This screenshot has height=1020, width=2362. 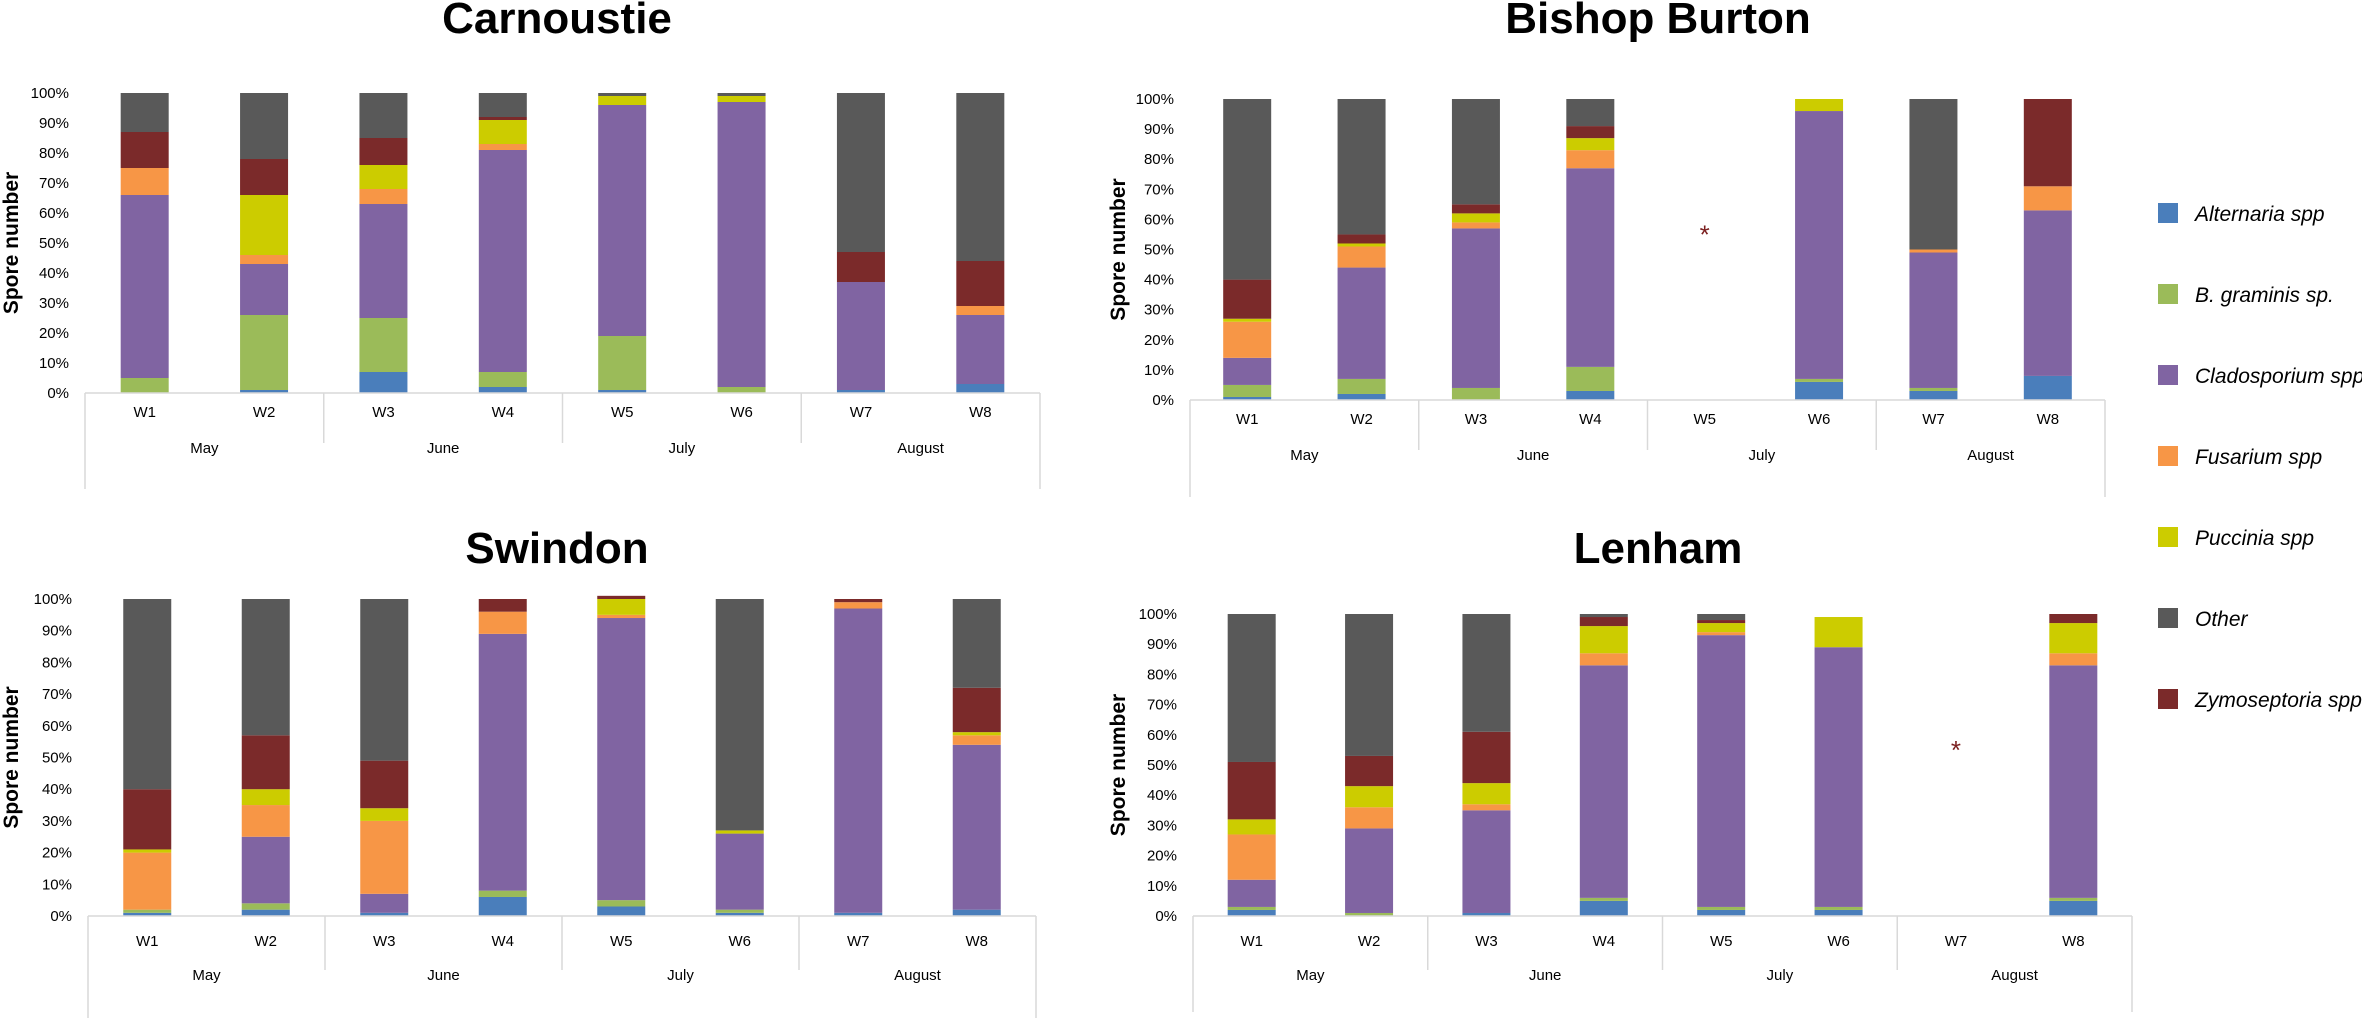 I want to click on bar-segment-other-w1, so click(x=1247, y=189).